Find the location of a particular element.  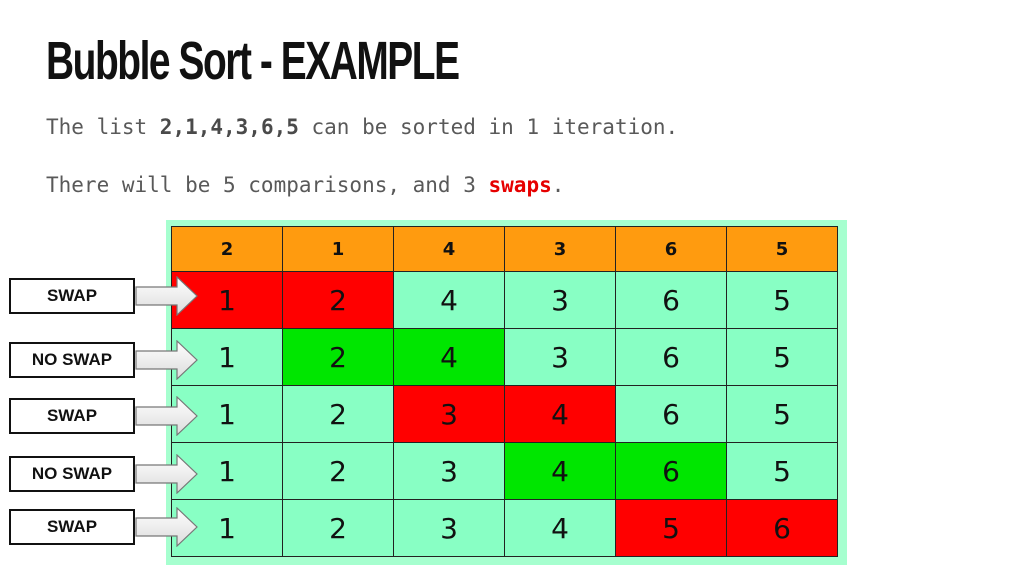

swaps-highlight: swaps is located at coordinates (520, 185).